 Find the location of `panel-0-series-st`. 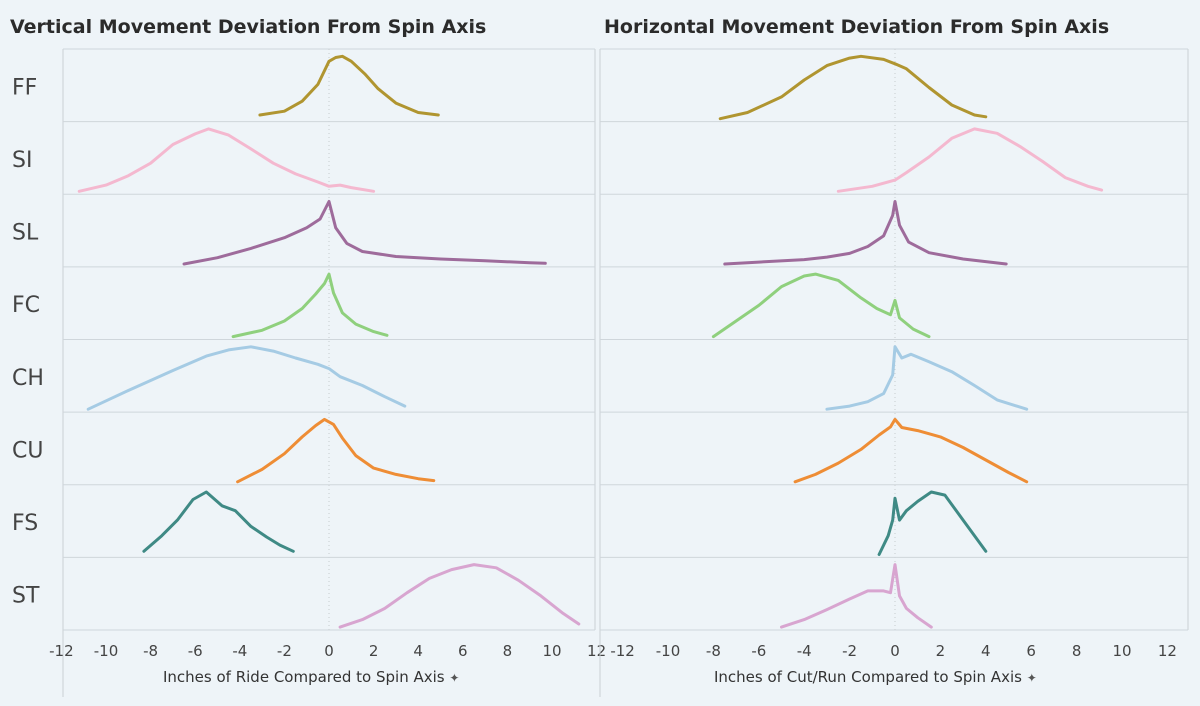

panel-0-series-st is located at coordinates (459, 596).